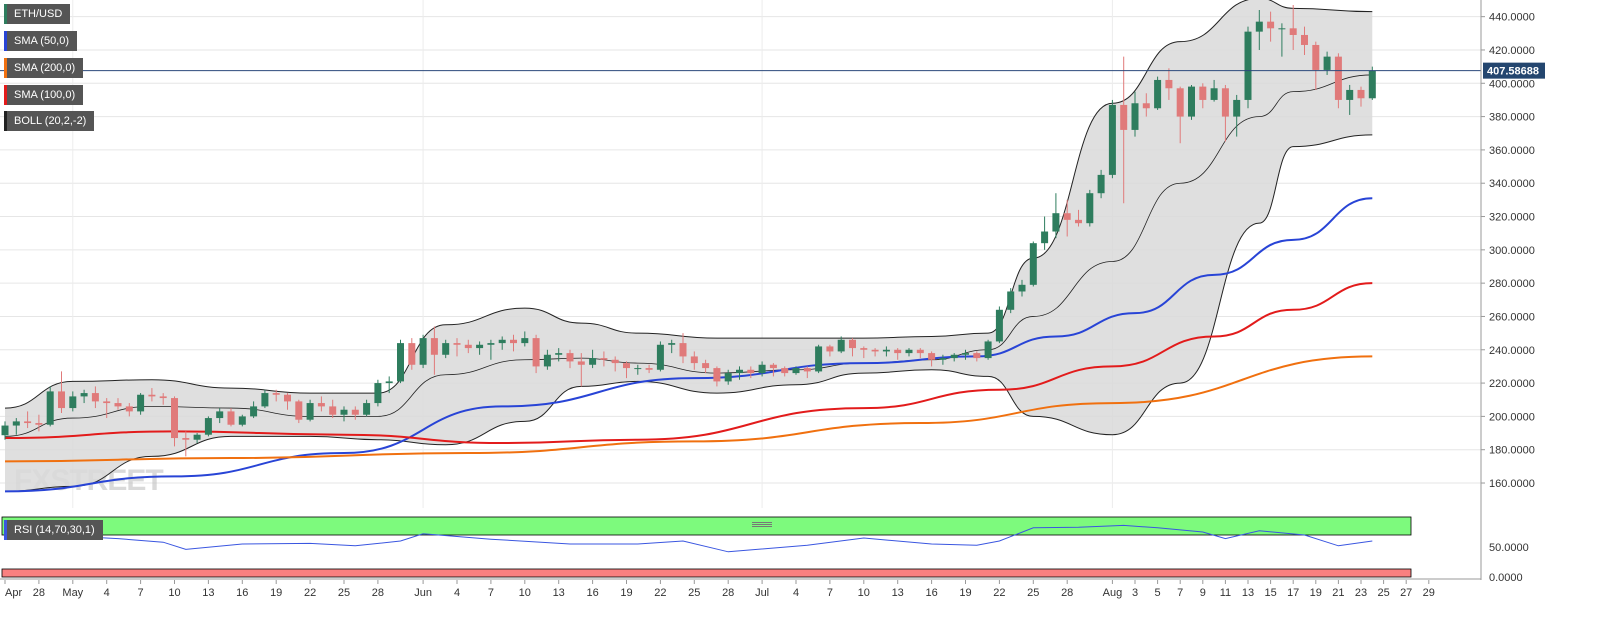 This screenshot has width=1604, height=617. Describe the element at coordinates (37, 14) in the screenshot. I see `legend-symbol: ETH/USD` at that location.